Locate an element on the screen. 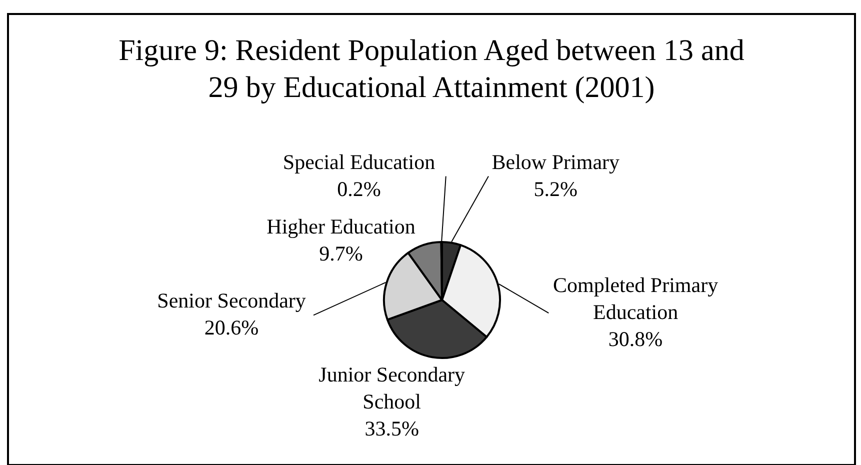  data-label: 0.2% is located at coordinates (359, 188).